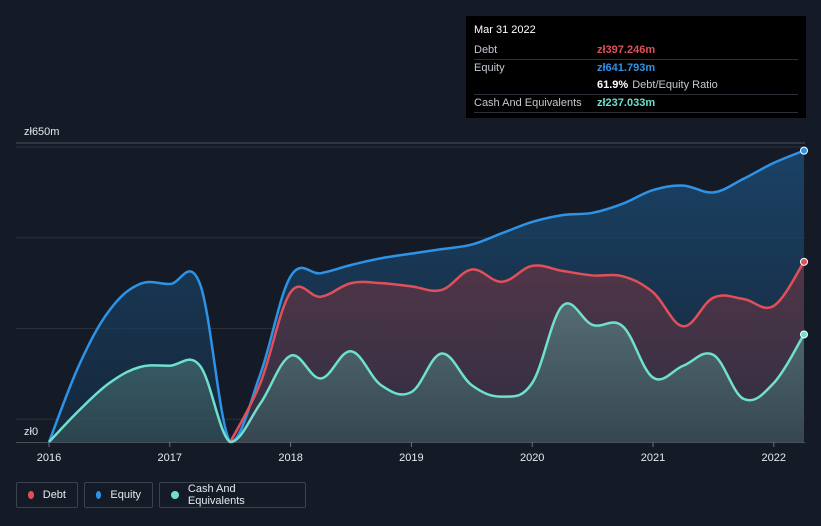 Image resolution: width=821 pixels, height=526 pixels. Describe the element at coordinates (505, 30) in the screenshot. I see `tooltip-date: Mar 31 2022` at that location.